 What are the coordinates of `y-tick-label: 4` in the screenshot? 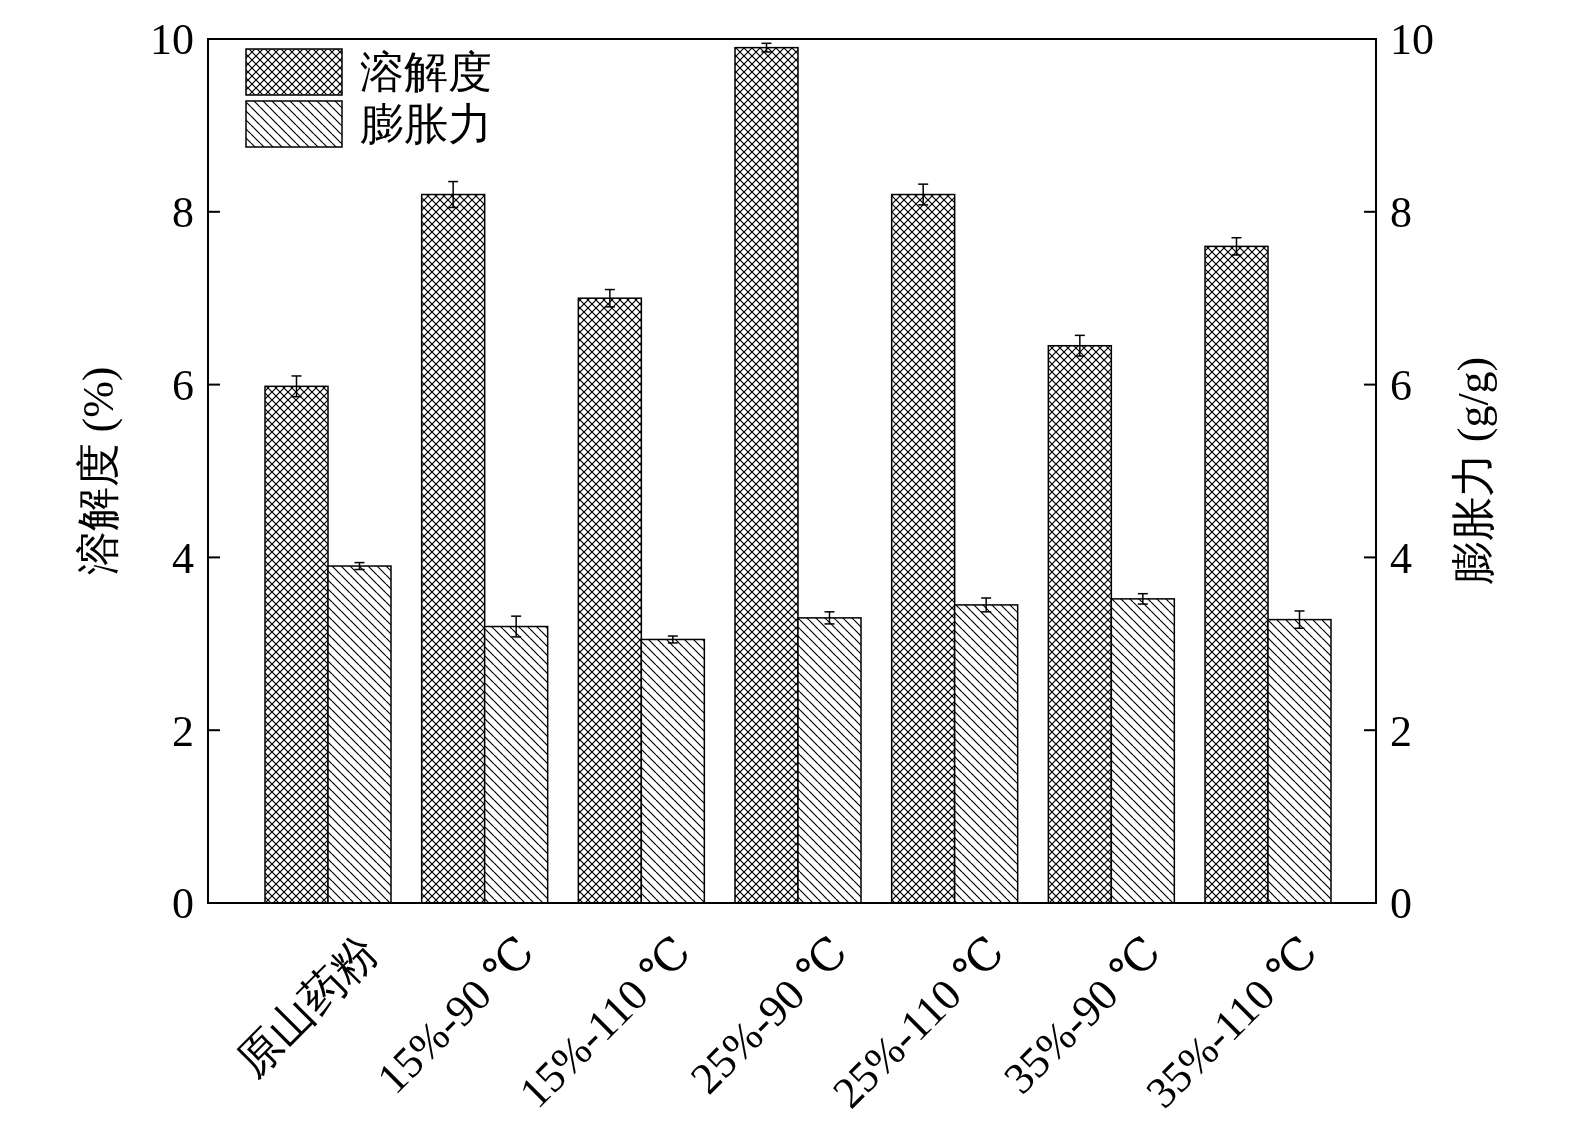 It's located at (183, 558).